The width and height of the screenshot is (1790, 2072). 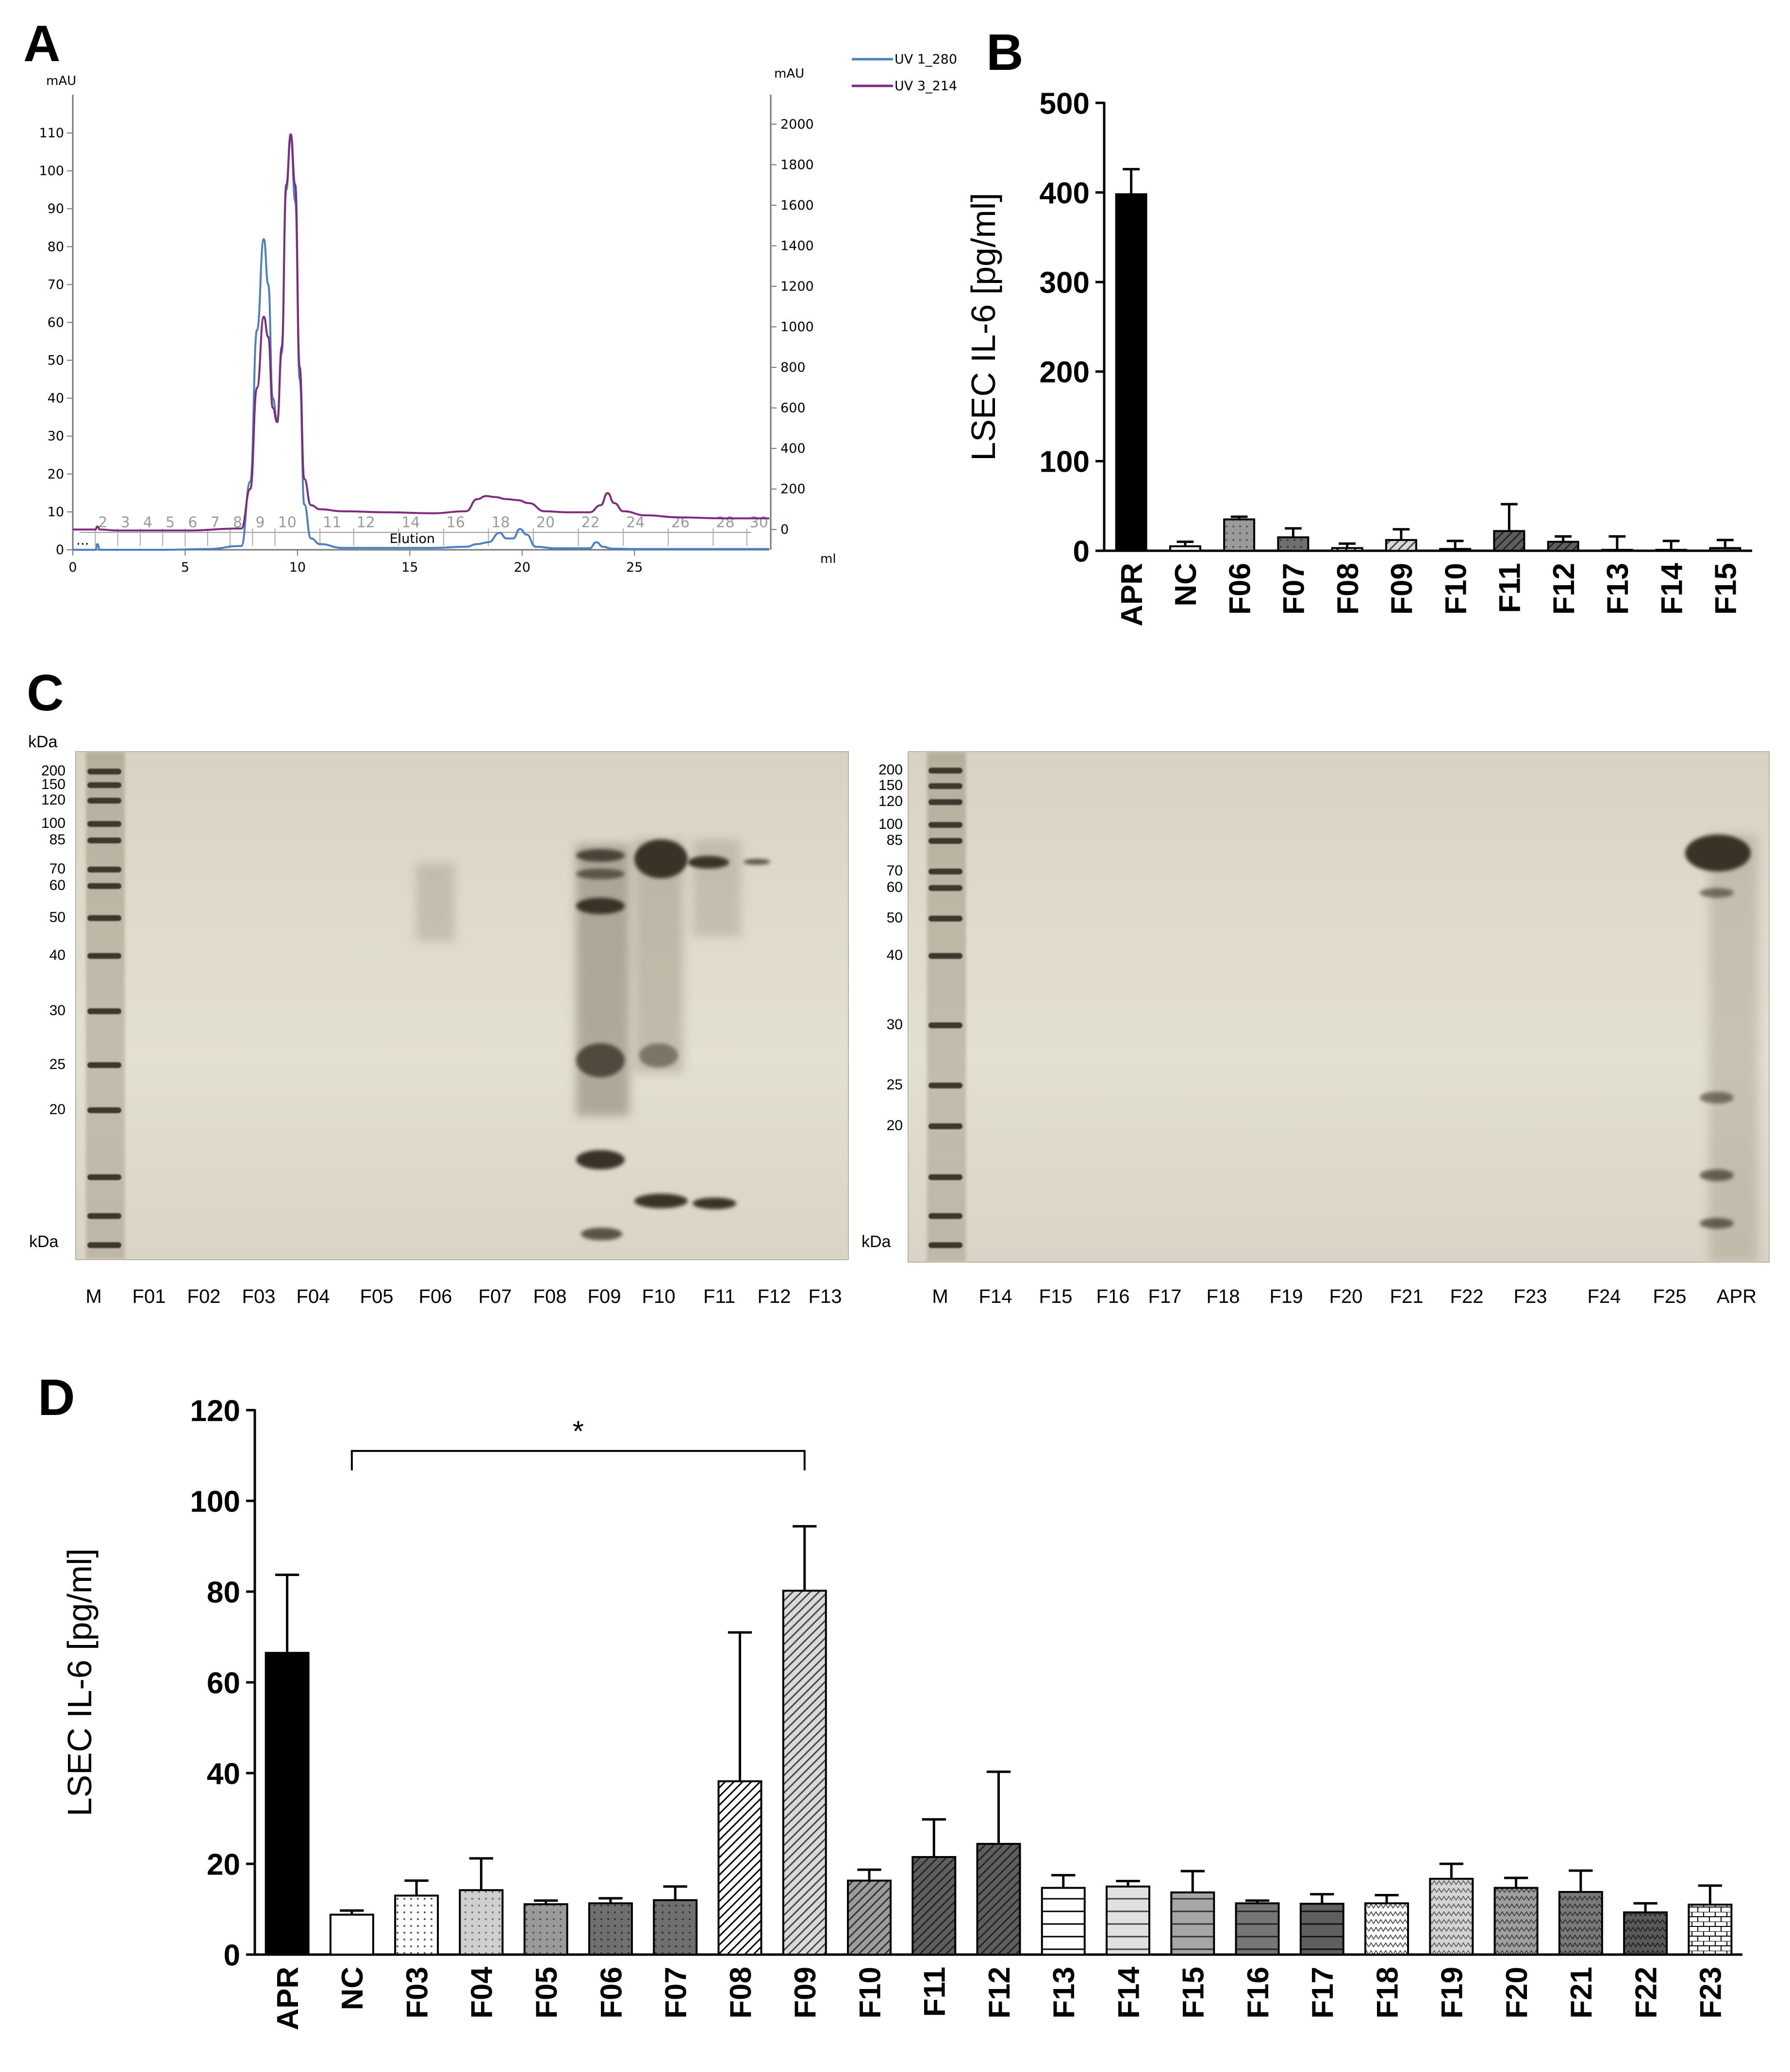 I want to click on lane-label-f13: F13, so click(x=825, y=1296).